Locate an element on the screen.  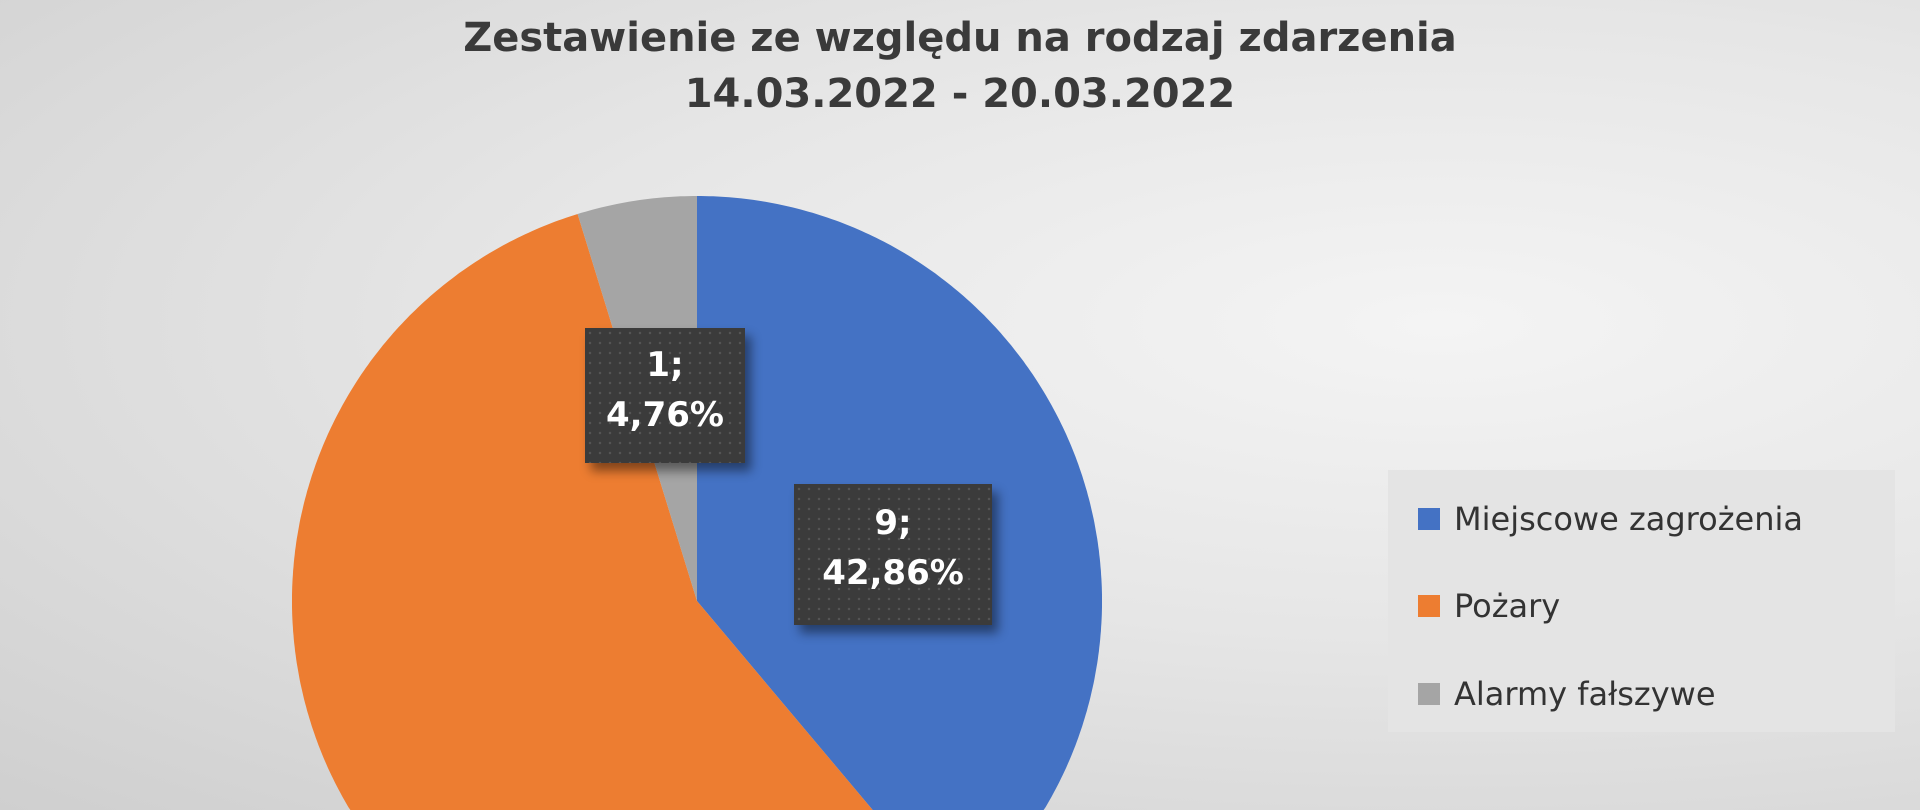
label-percent: 4,76% is located at coordinates (665, 415).